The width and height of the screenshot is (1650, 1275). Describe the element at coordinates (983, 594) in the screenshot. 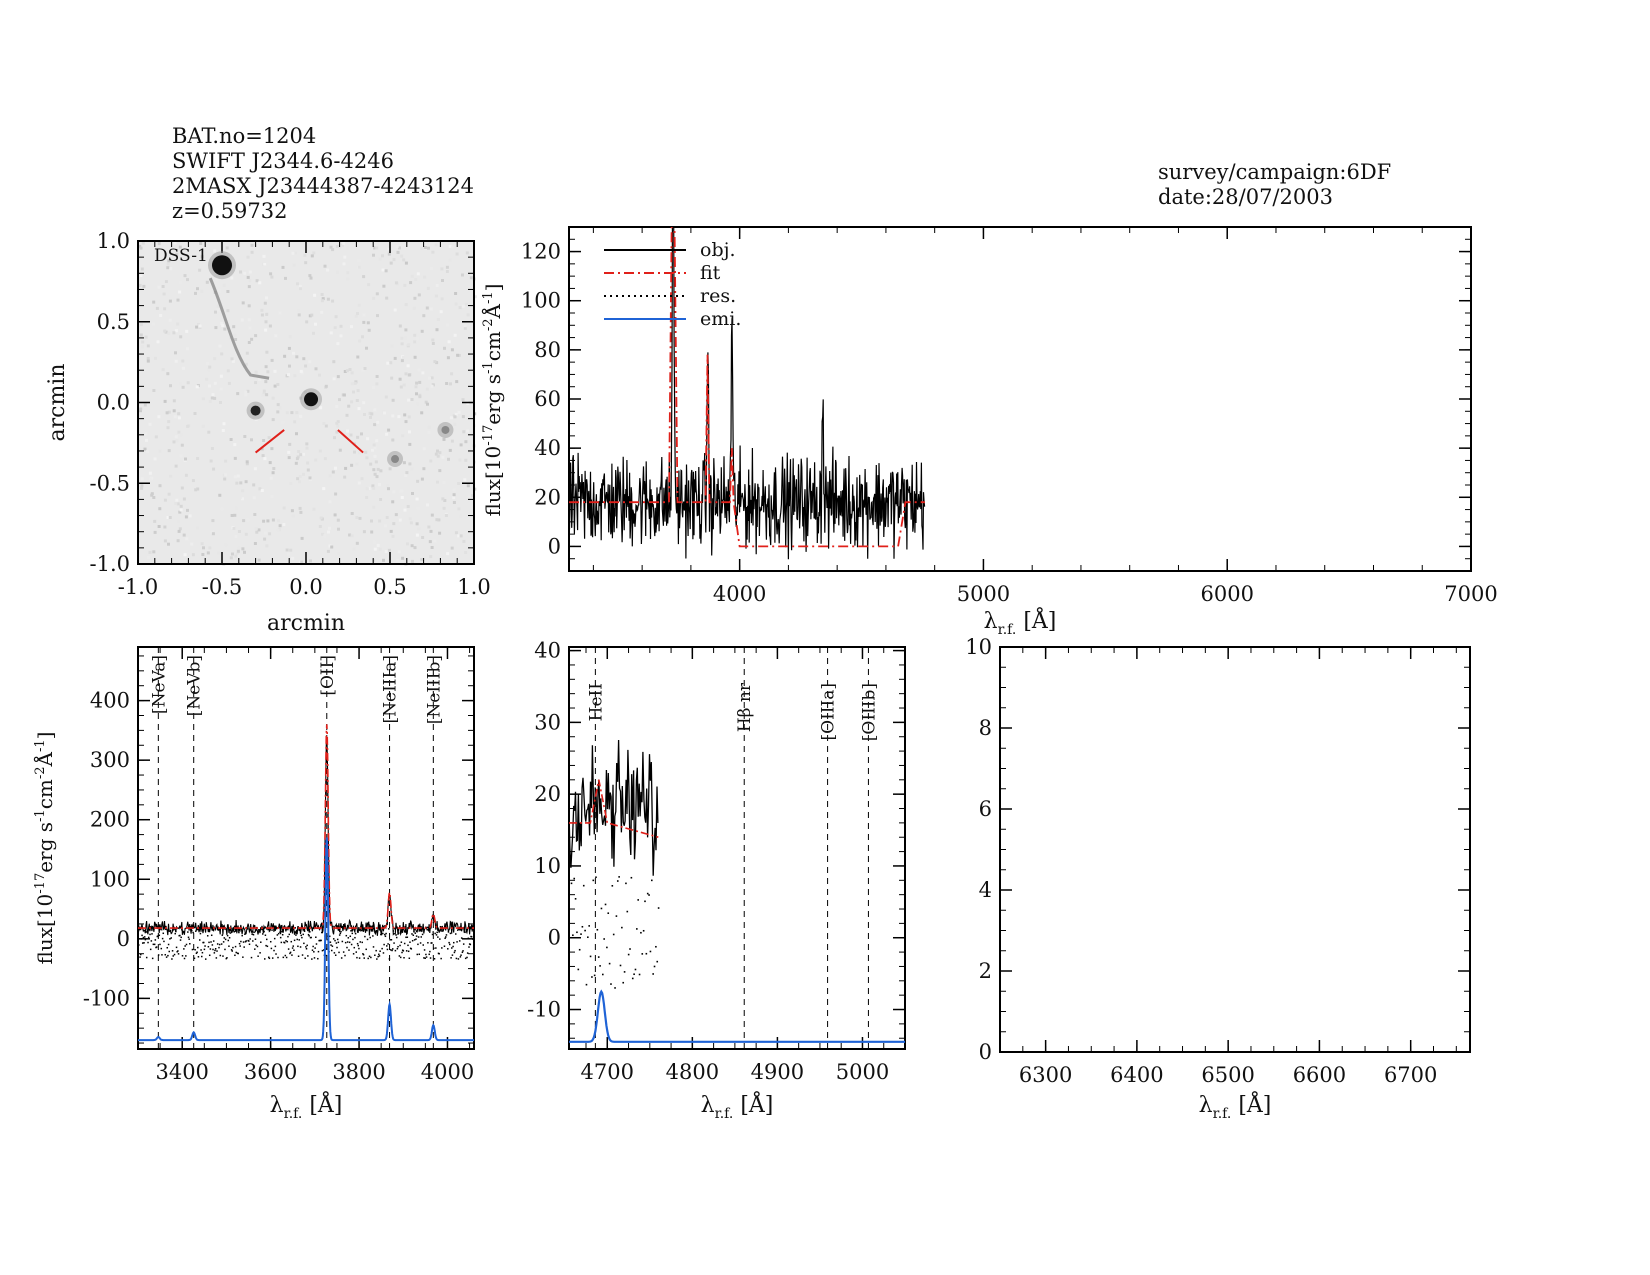

I see `x-tick-label: 5000` at that location.